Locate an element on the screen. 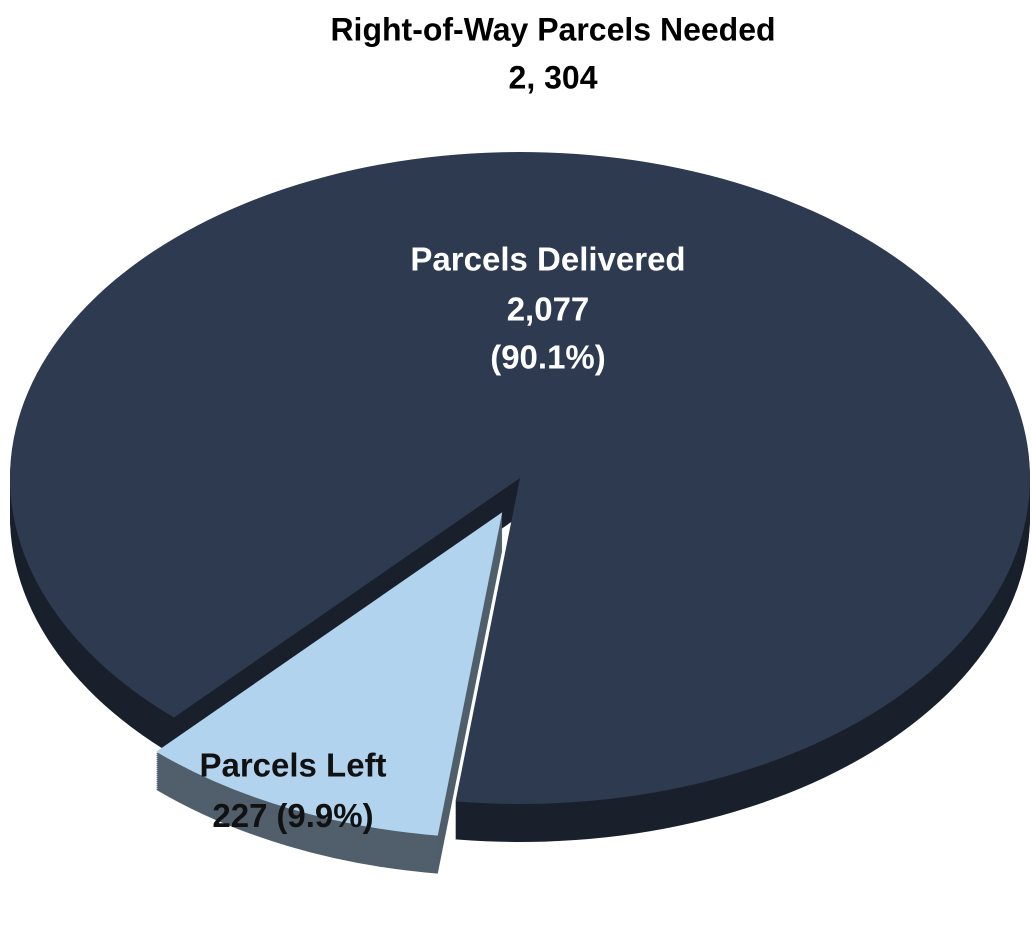 The image size is (1032, 930). percent-label: (9.9%) is located at coordinates (324, 815).